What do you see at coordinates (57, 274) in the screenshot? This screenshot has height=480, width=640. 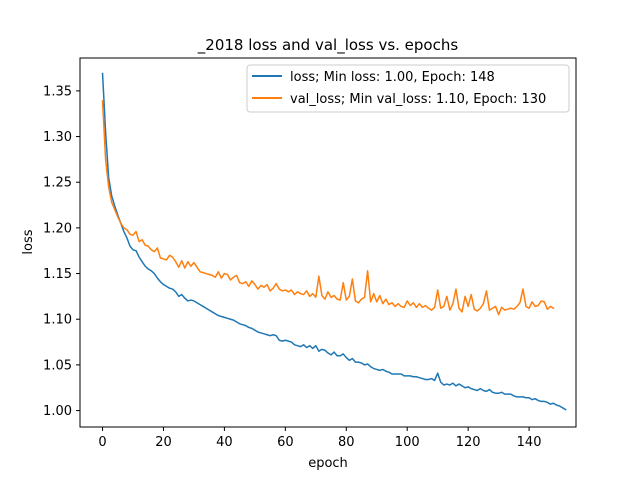 I see `y-tick-label: 1.15` at bounding box center [57, 274].